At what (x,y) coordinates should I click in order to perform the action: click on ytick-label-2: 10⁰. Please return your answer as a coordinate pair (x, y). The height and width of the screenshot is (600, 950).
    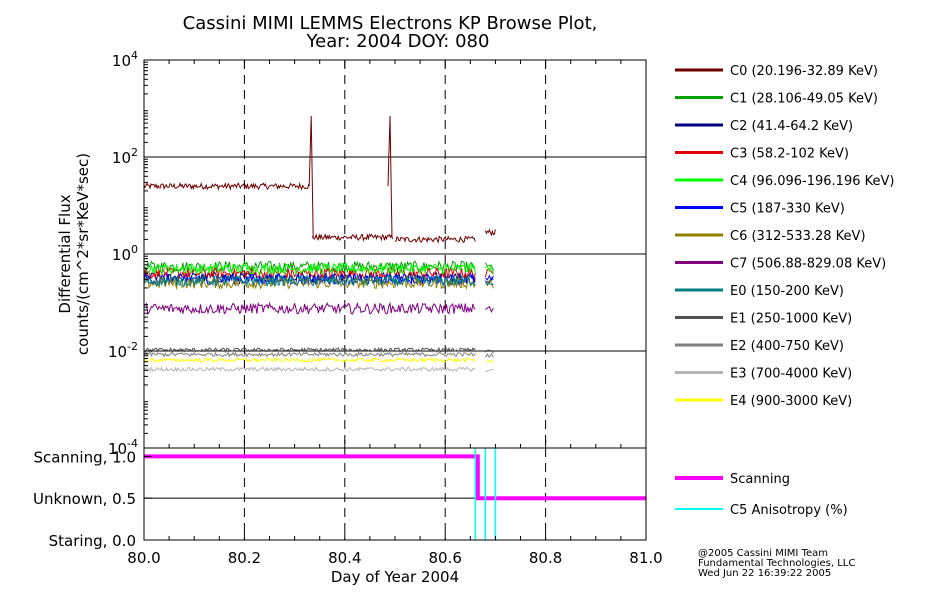
    Looking at the image, I should click on (125, 253).